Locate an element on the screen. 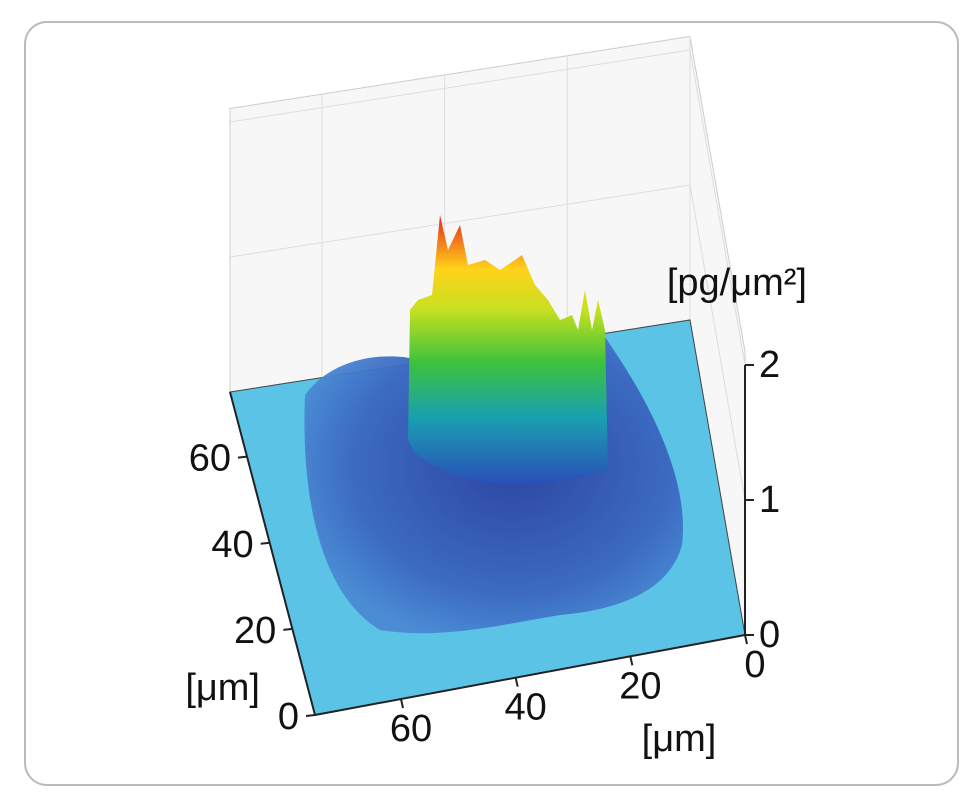 This screenshot has height=800, width=970. x-axis-label: [μm] is located at coordinates (679, 739).